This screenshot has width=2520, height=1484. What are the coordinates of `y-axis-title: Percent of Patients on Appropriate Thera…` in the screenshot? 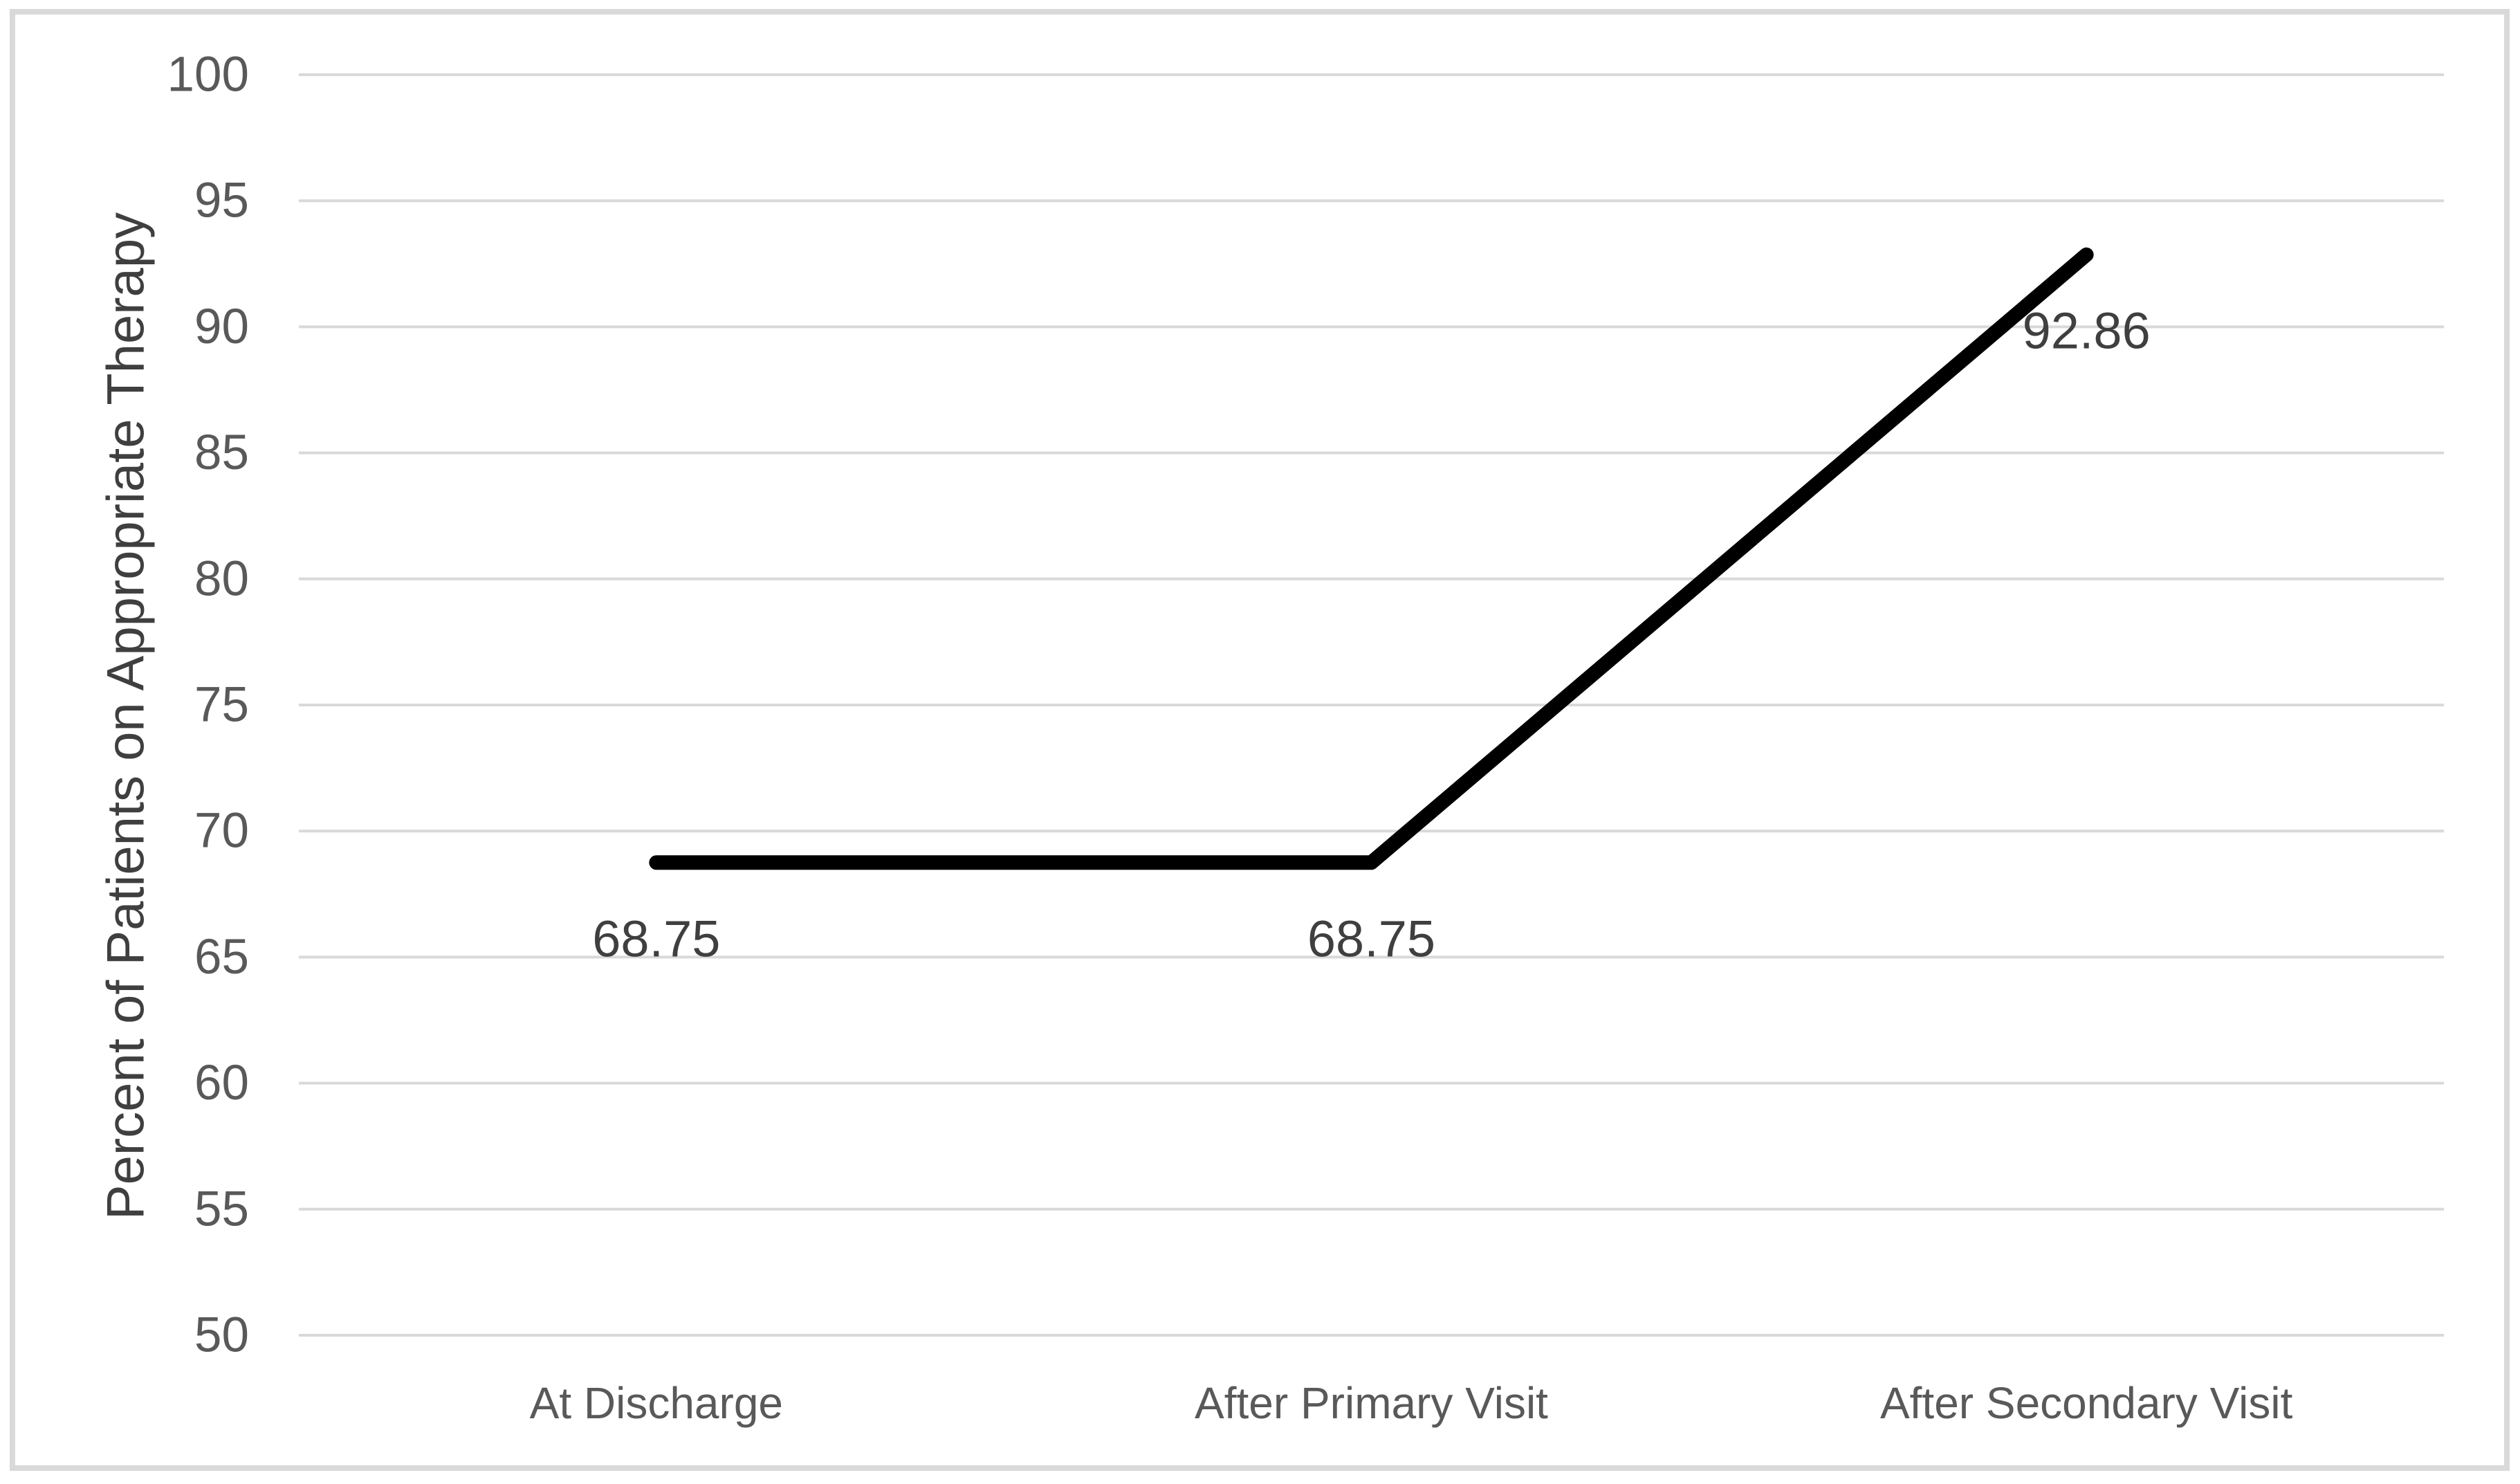 It's located at (126, 716).